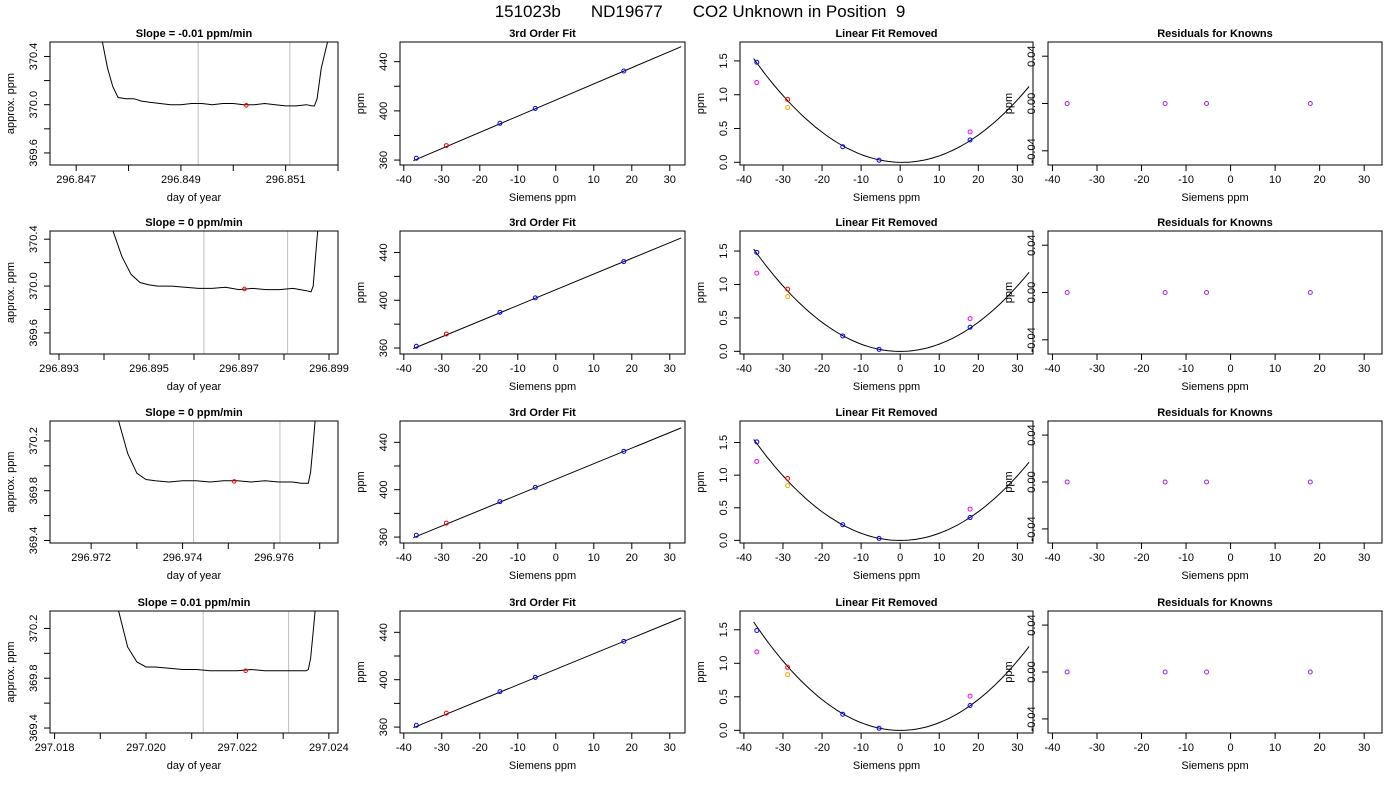 The height and width of the screenshot is (800, 1400). What do you see at coordinates (384, 160) in the screenshot?
I see `y-tick-label: 360` at bounding box center [384, 160].